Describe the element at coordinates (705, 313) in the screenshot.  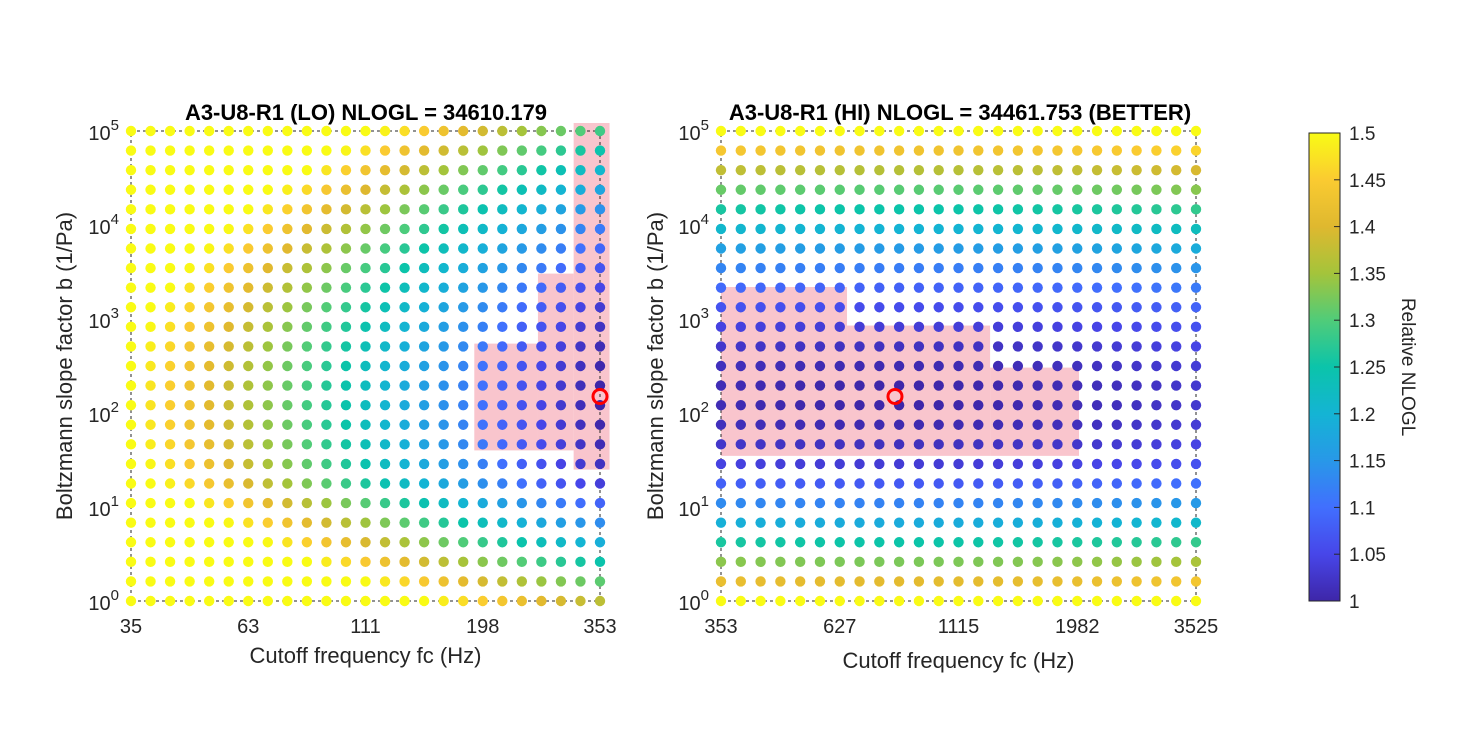
I see `y-tick-exponent: 3` at that location.